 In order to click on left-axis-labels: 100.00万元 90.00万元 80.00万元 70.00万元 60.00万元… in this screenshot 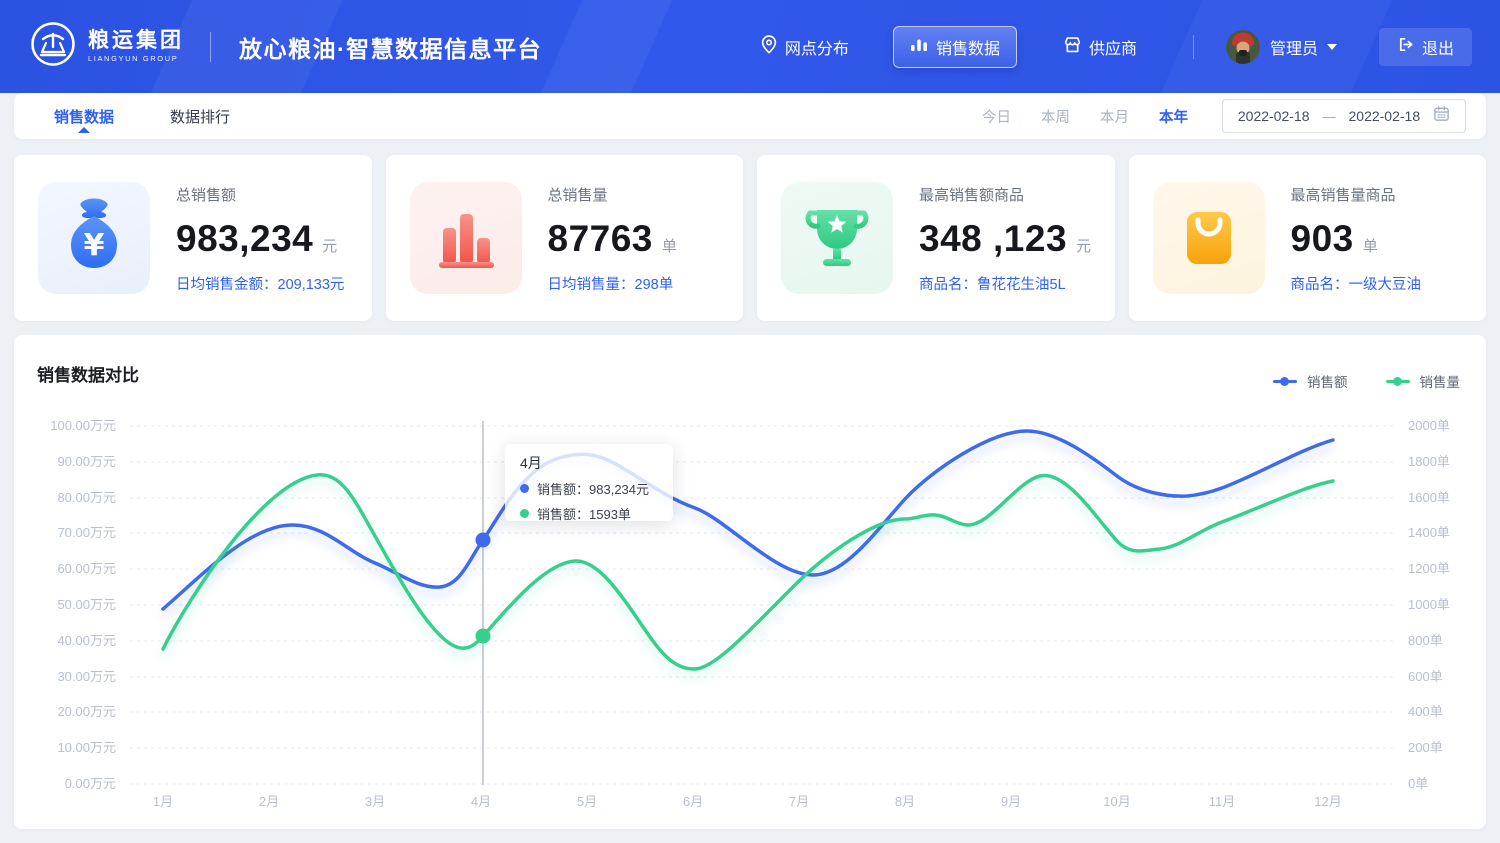, I will do `click(83, 604)`.